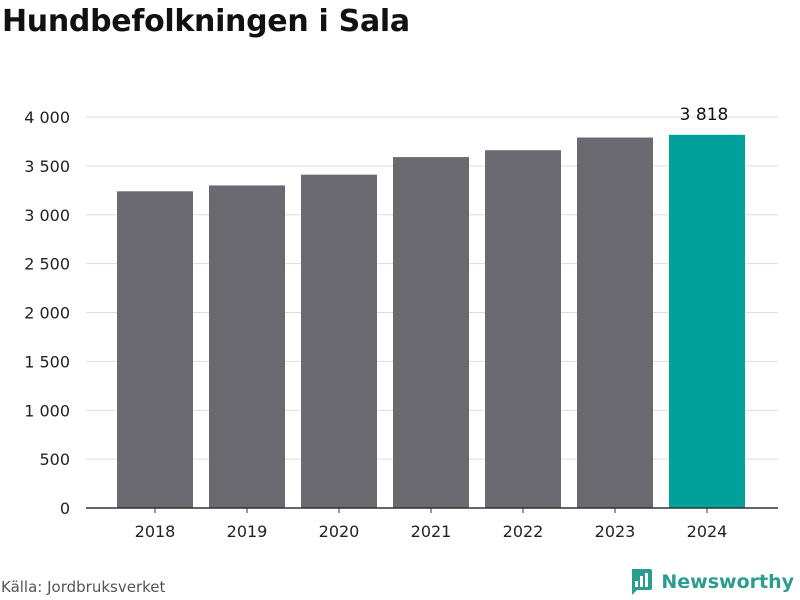  I want to click on data-labels: 3 818, so click(704, 115).